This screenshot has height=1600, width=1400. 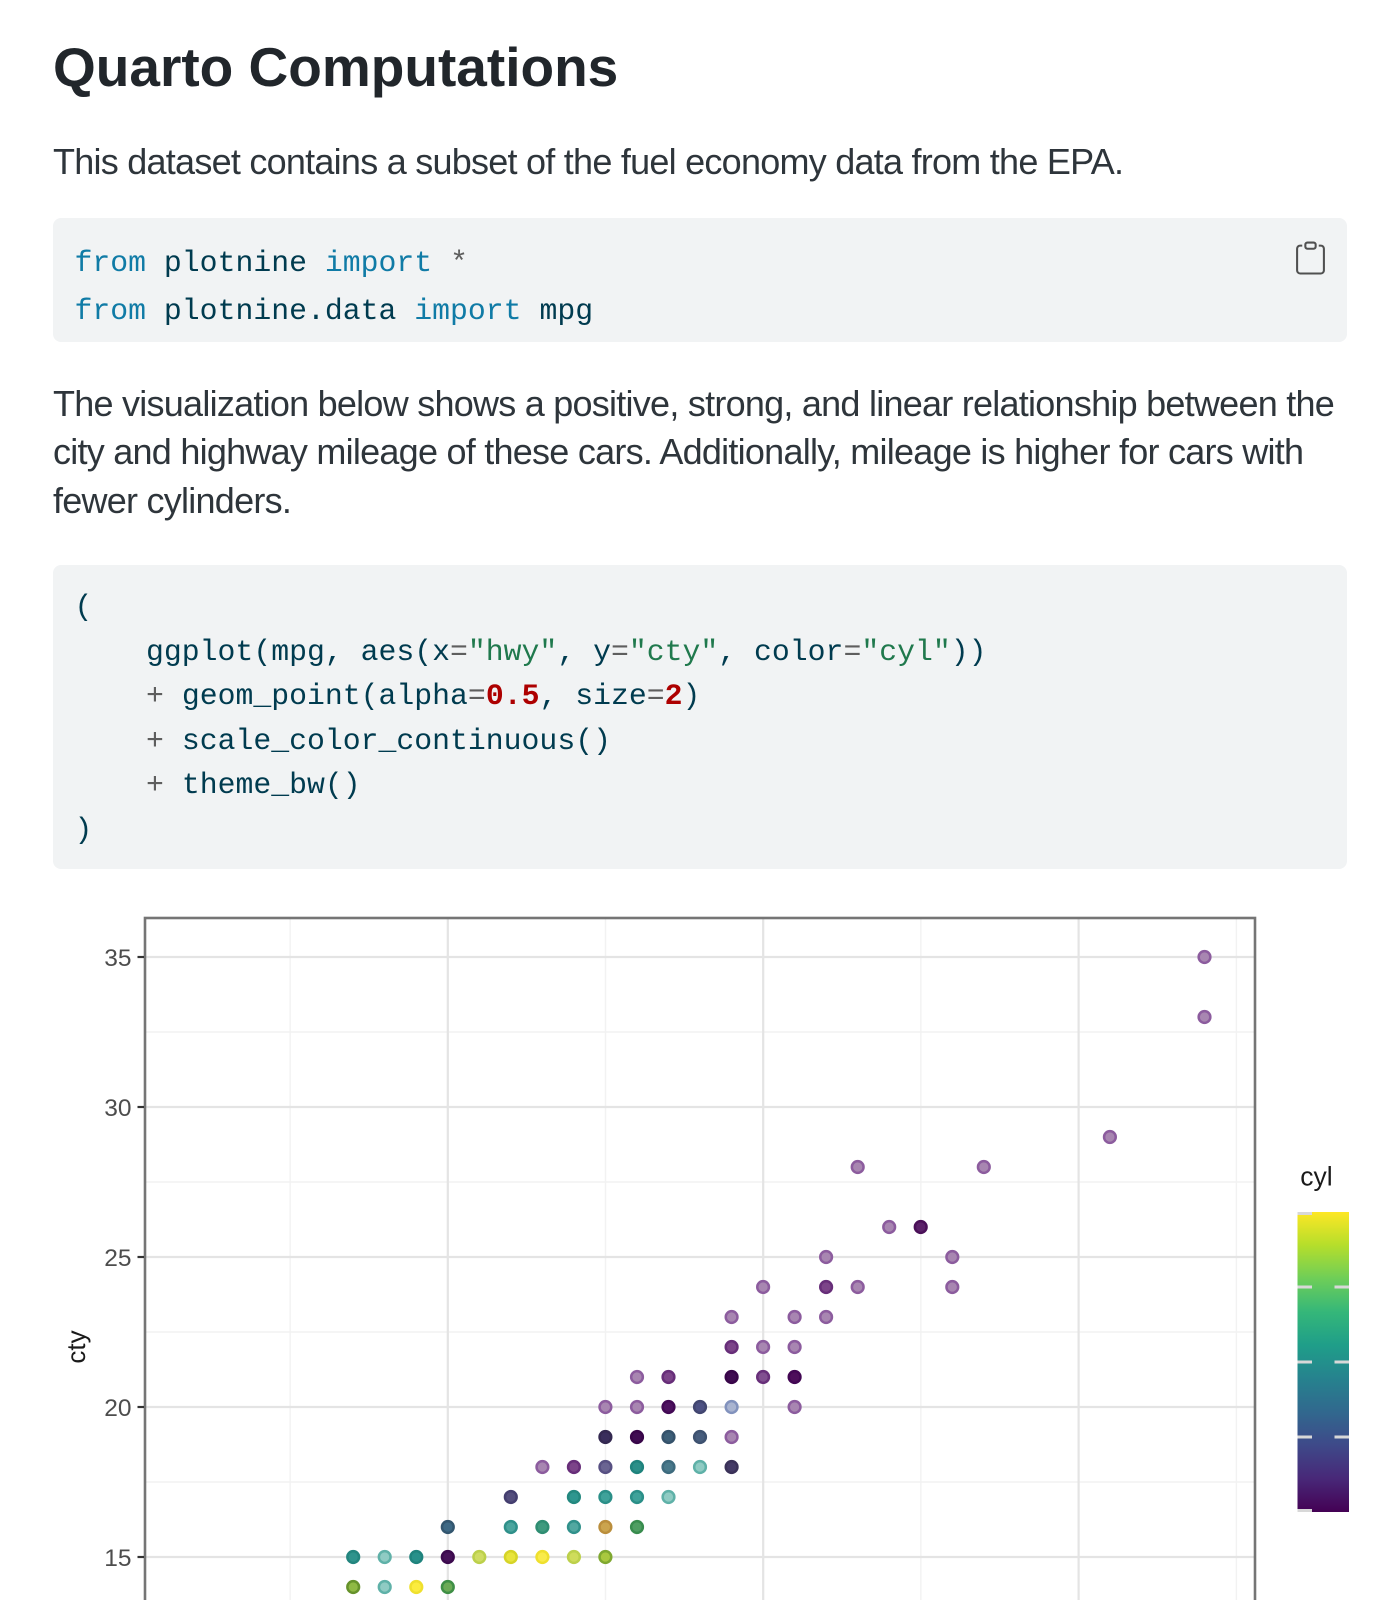 What do you see at coordinates (117, 1408) in the screenshot?
I see `svg-text: 20` at bounding box center [117, 1408].